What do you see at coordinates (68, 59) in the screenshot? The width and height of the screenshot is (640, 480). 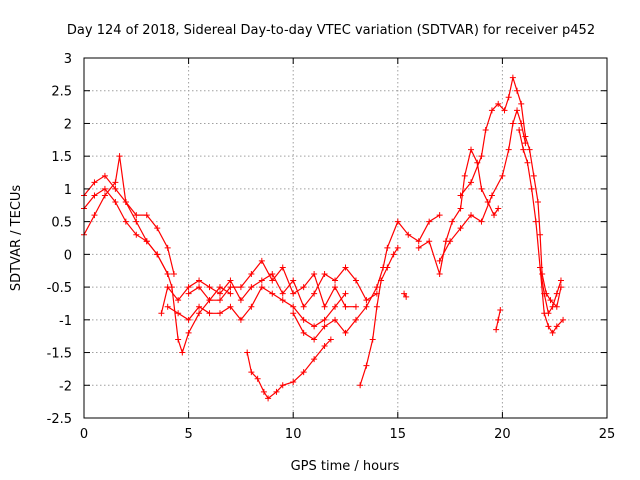 I see `y-tick-label: 3` at bounding box center [68, 59].